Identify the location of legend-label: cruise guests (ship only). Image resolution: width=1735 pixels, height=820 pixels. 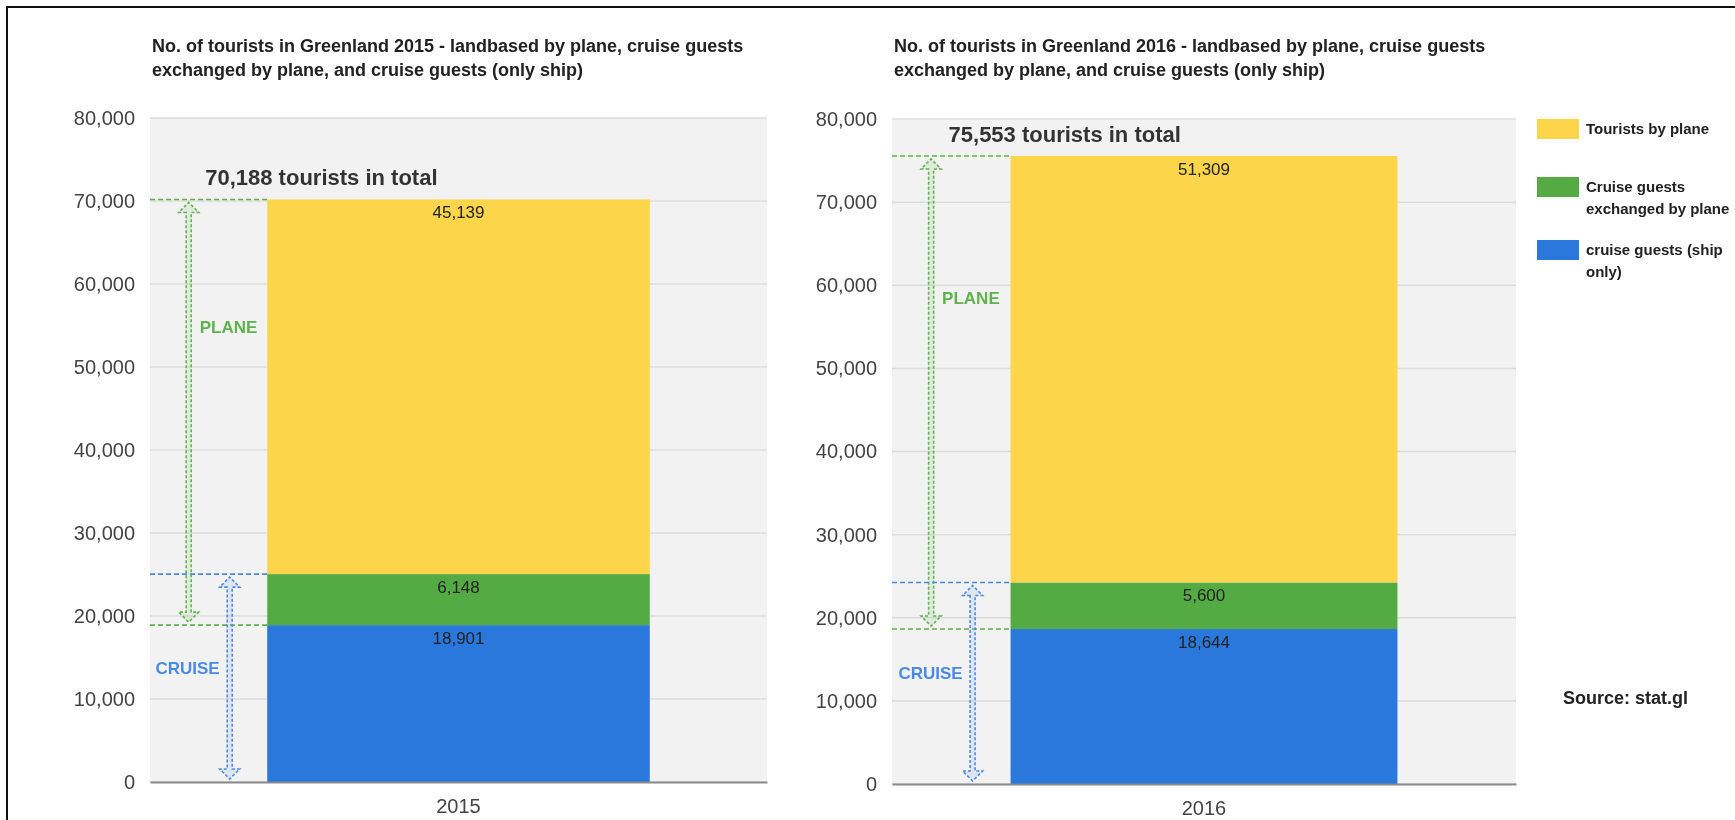
(1654, 260).